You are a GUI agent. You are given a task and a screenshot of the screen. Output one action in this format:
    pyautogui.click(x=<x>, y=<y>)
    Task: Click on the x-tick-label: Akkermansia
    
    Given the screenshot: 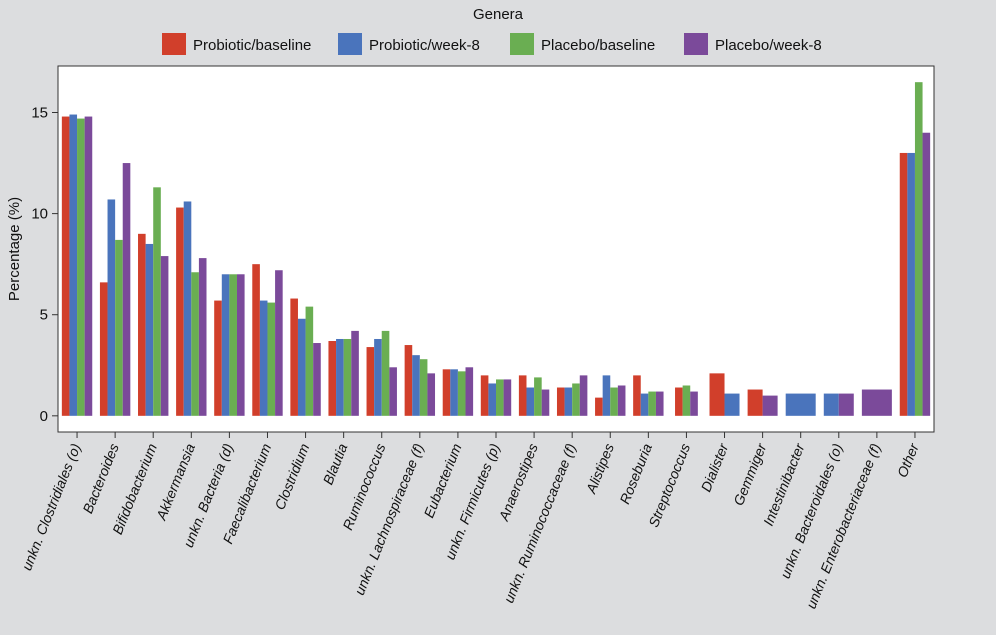 What is the action you would take?
    pyautogui.click(x=176, y=482)
    